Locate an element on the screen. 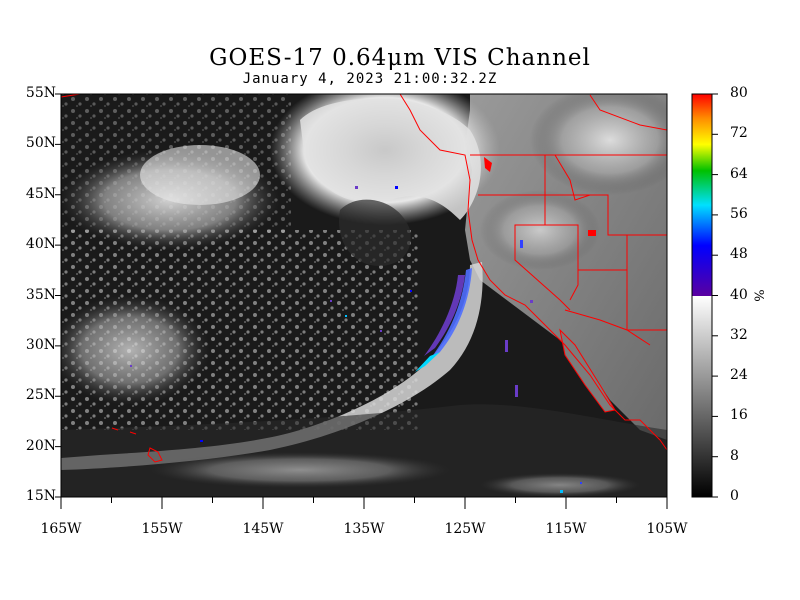 The width and height of the screenshot is (800, 600). colorbar is located at coordinates (702, 295).